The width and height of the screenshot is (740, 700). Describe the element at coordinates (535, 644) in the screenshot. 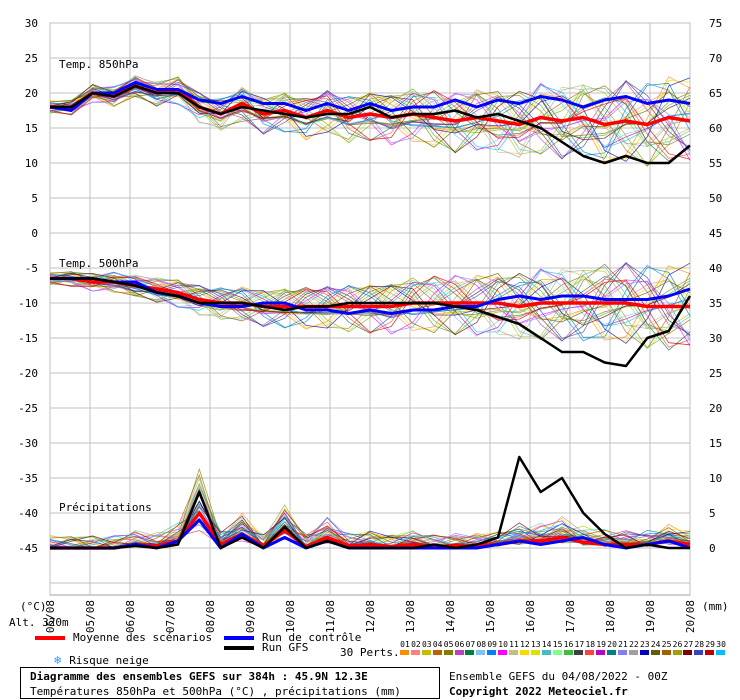

I see `pert-label: 13` at that location.